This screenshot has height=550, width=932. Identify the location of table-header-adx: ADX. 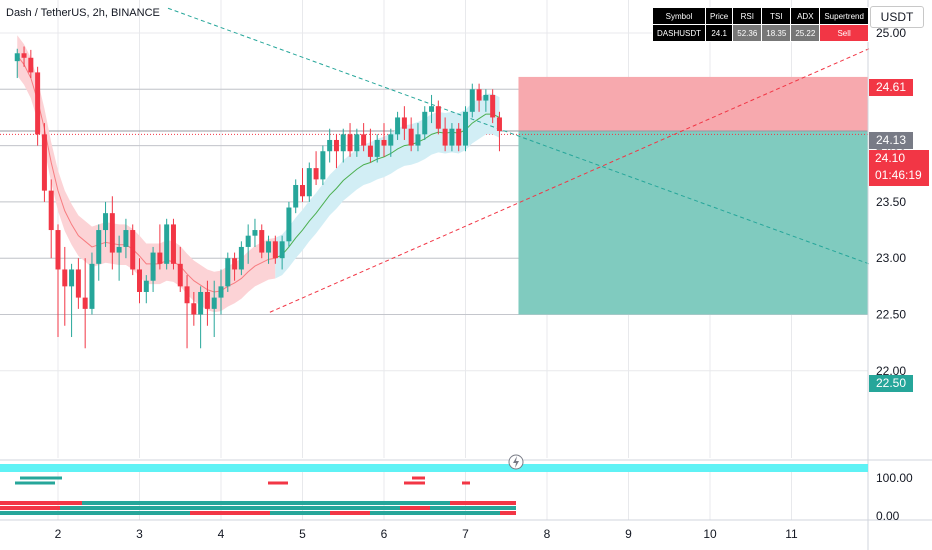
(805, 16).